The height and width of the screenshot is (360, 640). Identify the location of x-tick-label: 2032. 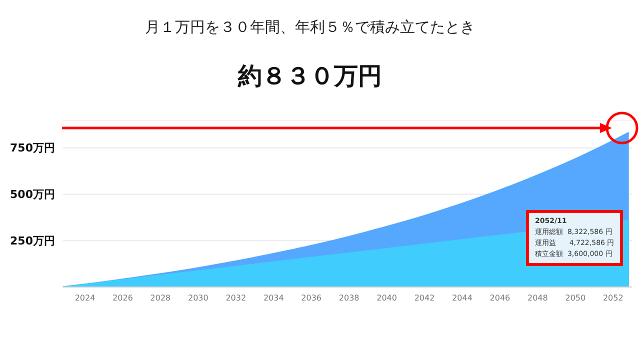
(236, 298).